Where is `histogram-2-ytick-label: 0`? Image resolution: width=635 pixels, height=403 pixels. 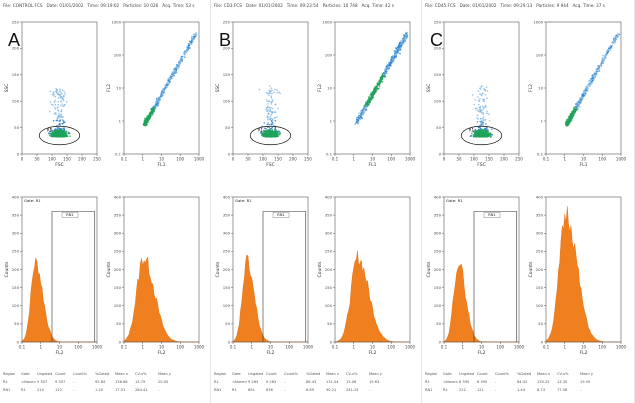
histogram-2-ytick-label: 0 is located at coordinates (542, 341).